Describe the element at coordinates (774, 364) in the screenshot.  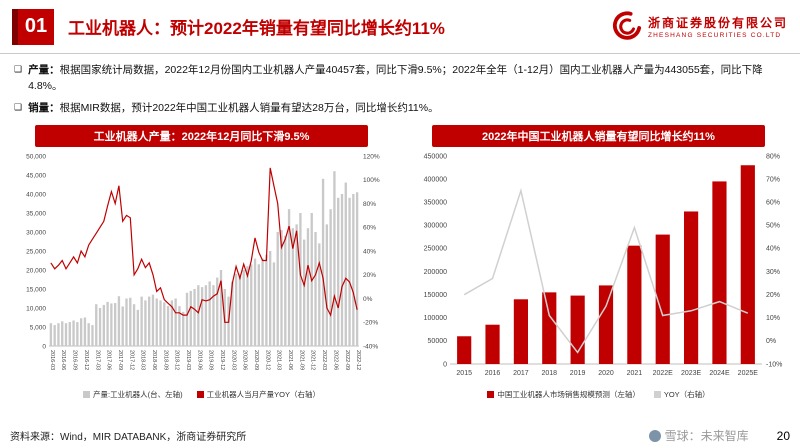
I see `svg-text: -10%` at that location.